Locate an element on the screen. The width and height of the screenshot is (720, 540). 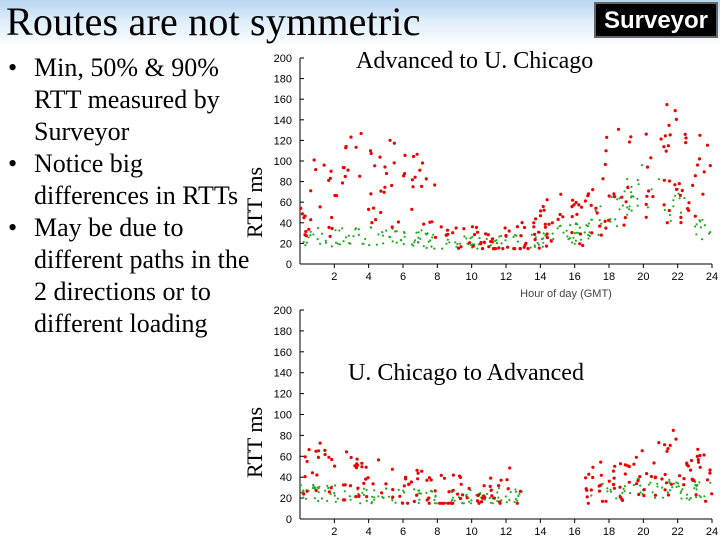
x-tick-label: 6 is located at coordinates (403, 277).